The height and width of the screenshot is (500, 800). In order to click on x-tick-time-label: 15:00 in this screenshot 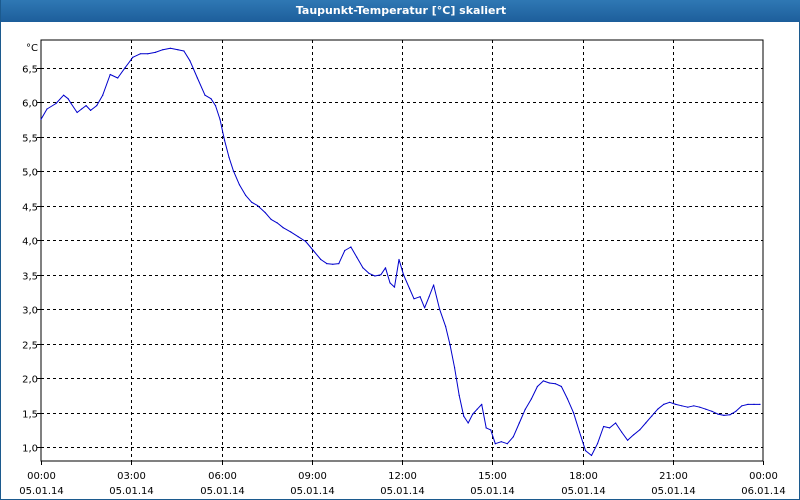, I will do `click(492, 476)`.